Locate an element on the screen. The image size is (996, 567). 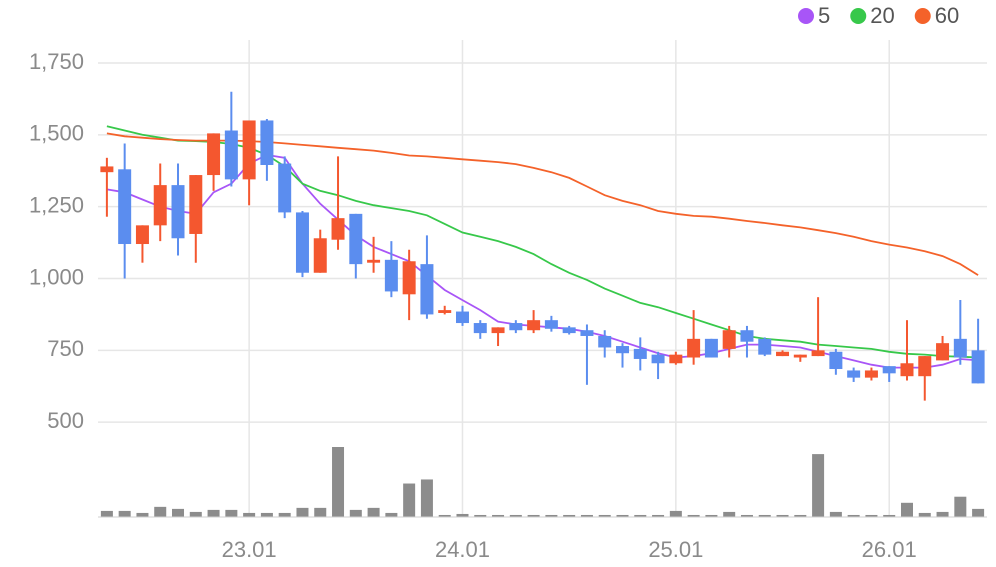
x-tick-label: 25.01 is located at coordinates (675, 549).